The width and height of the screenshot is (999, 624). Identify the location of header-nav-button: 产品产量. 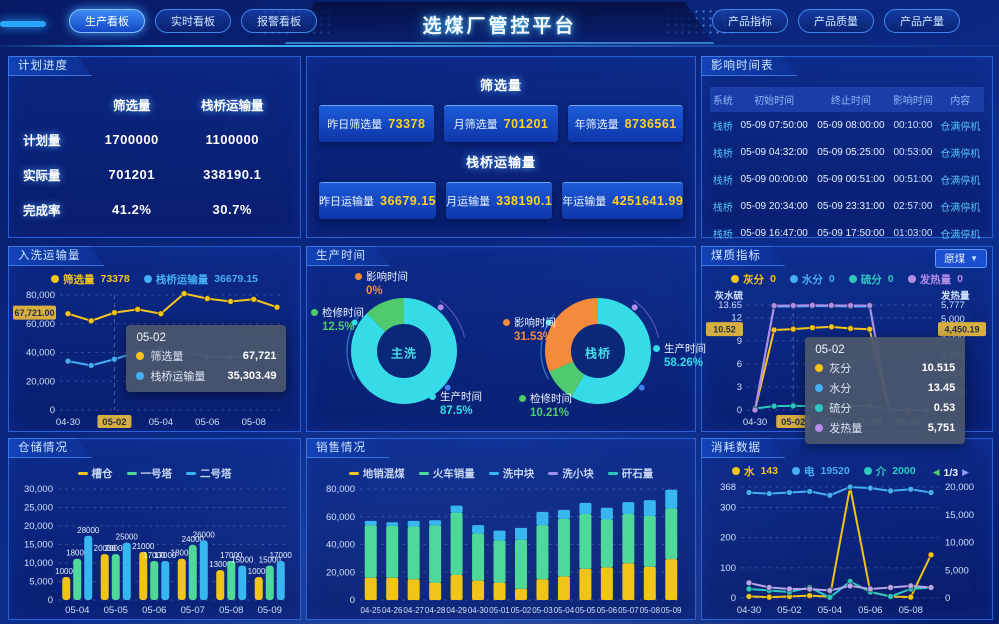
(922, 21).